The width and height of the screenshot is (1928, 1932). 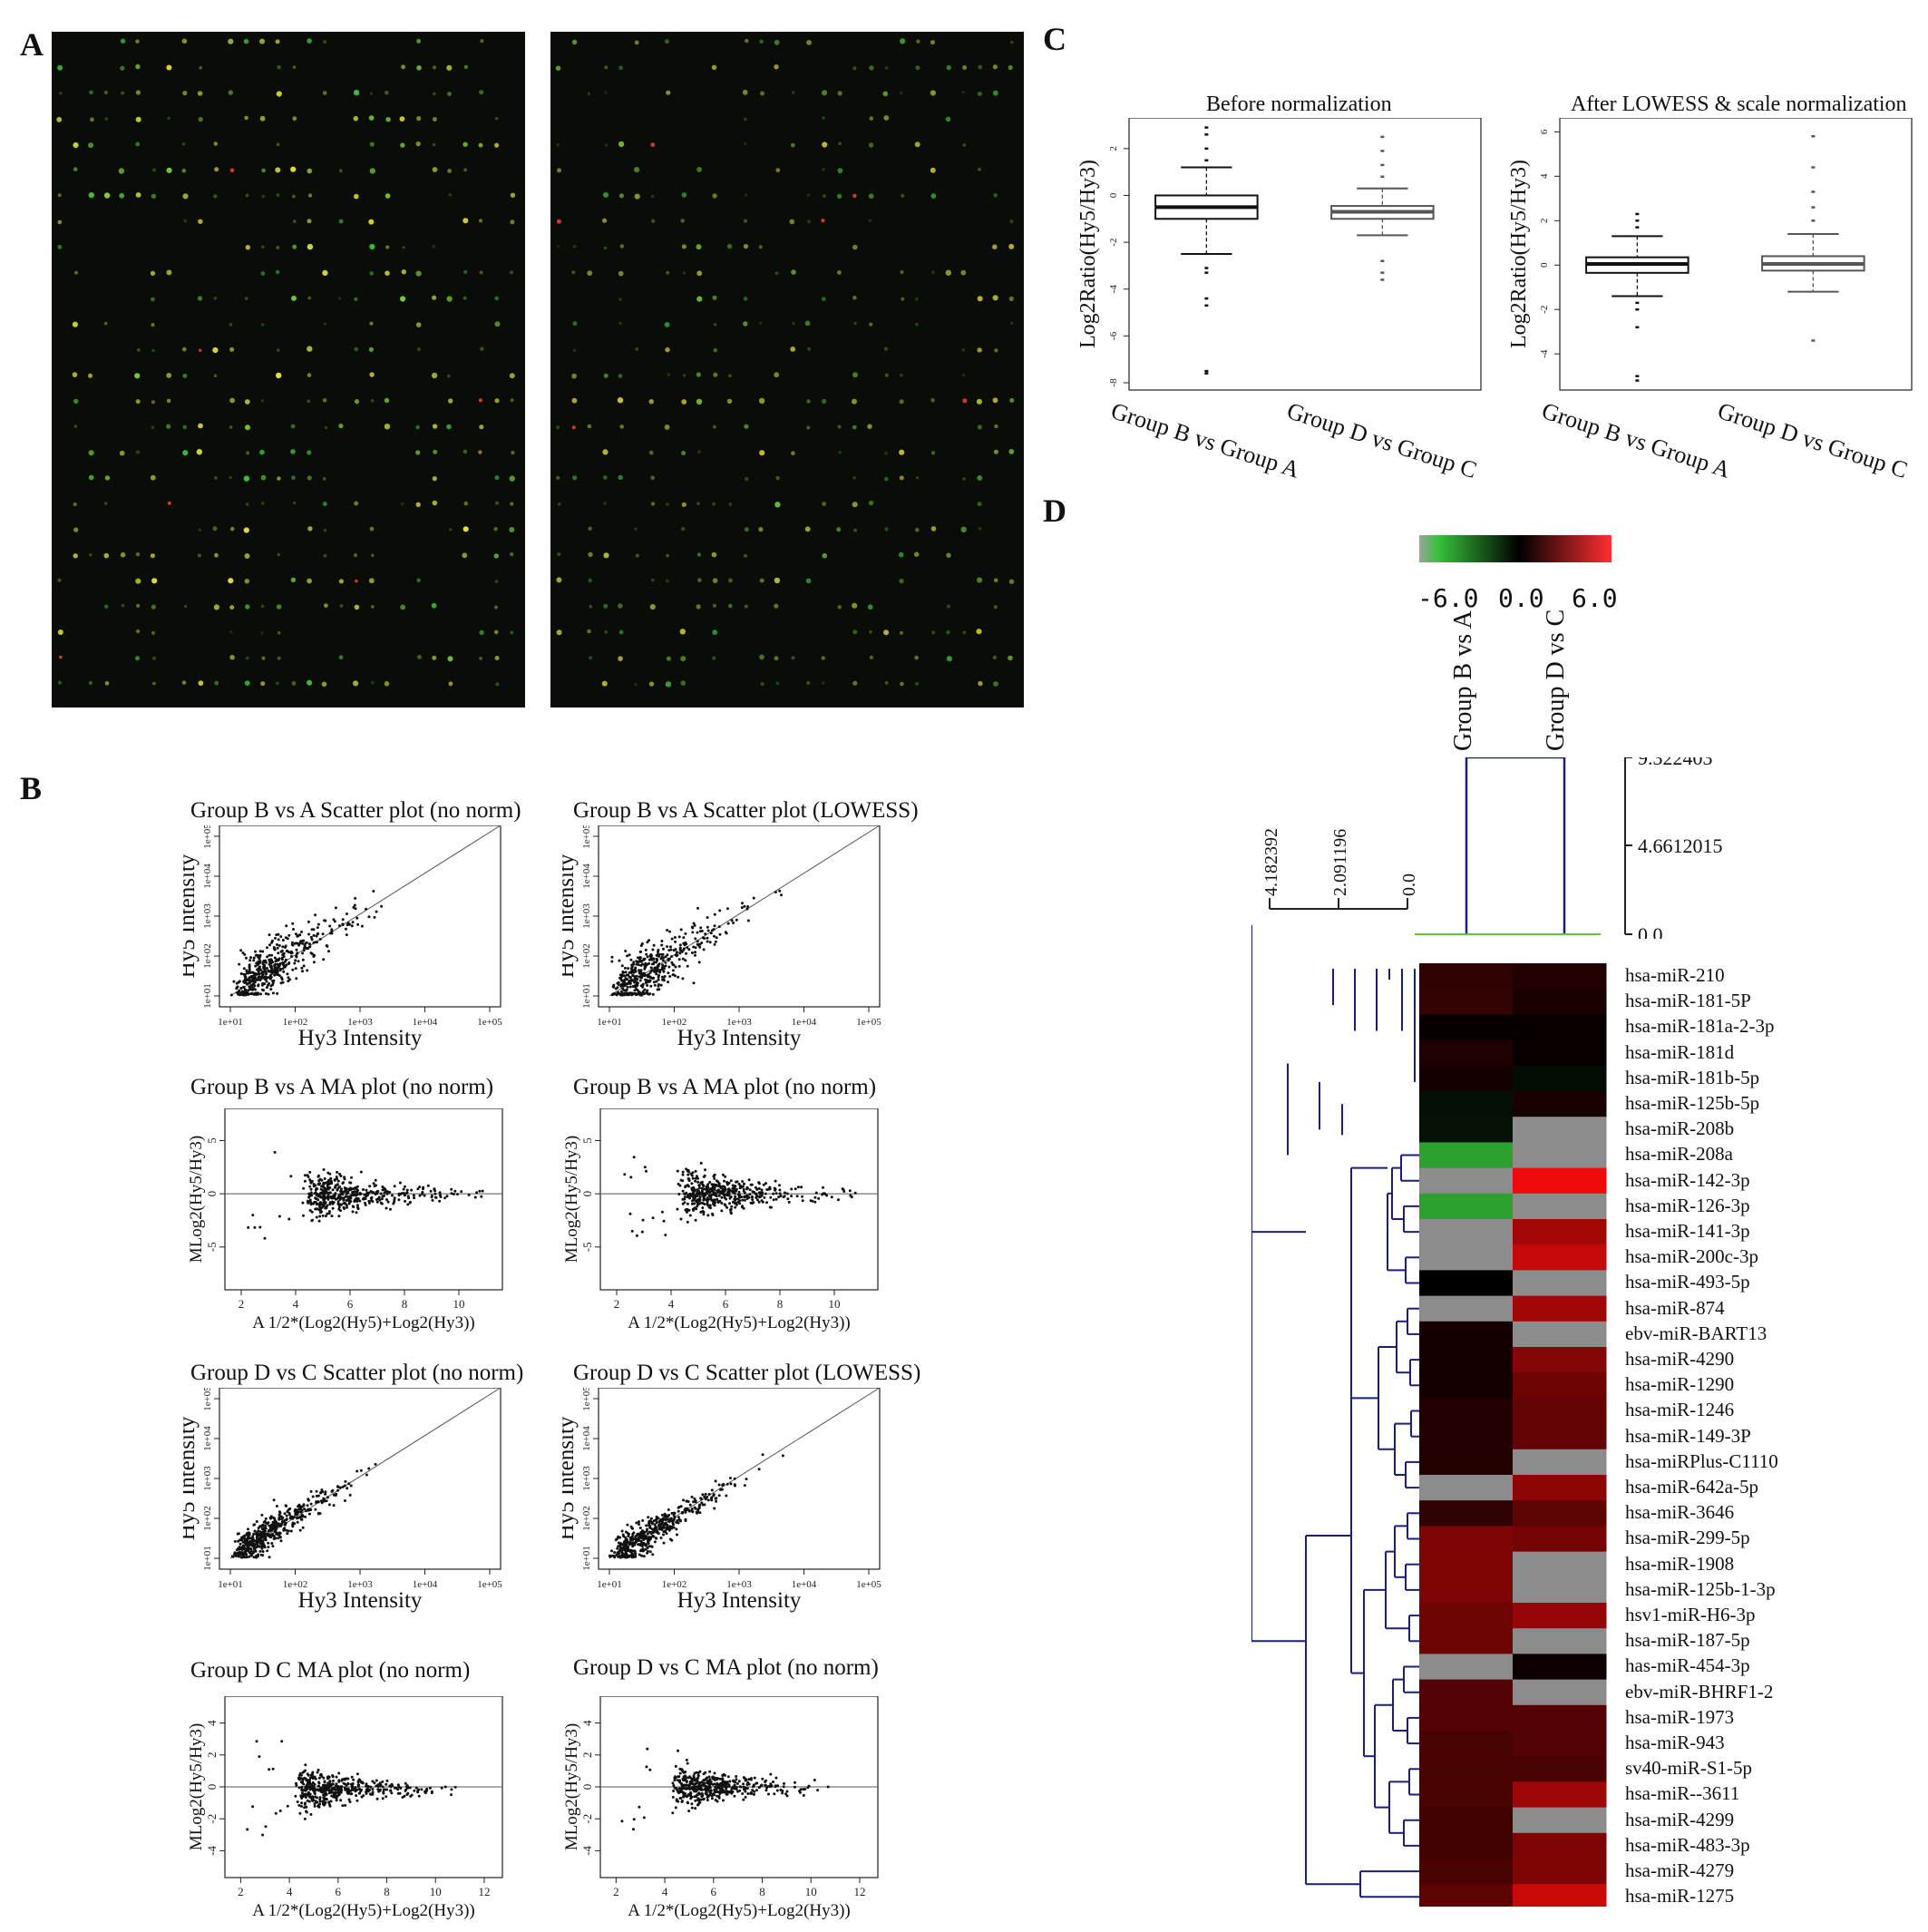 I want to click on x-tick-label: 12, so click(x=484, y=1891).